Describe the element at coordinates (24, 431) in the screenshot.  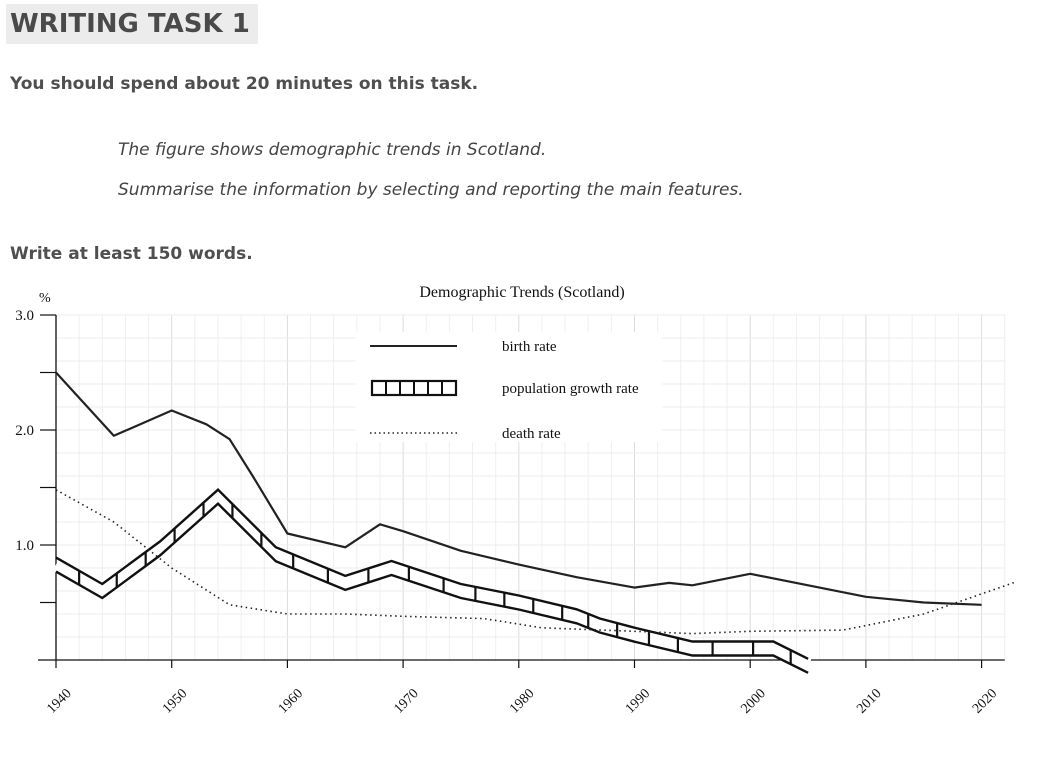
I see `y-tick-label: 2.0` at that location.